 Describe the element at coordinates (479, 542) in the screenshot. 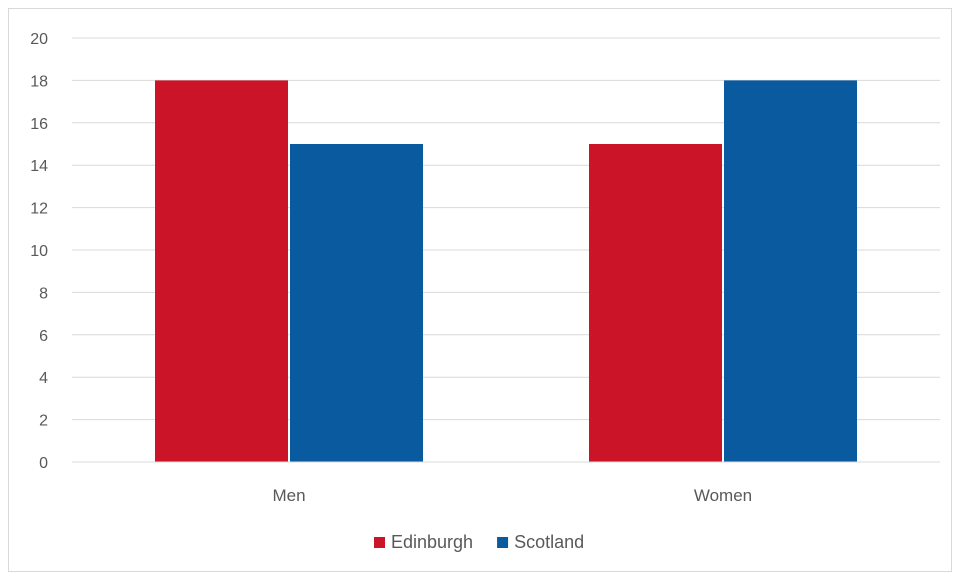

I see `legend: Edinburgh Scotland` at that location.